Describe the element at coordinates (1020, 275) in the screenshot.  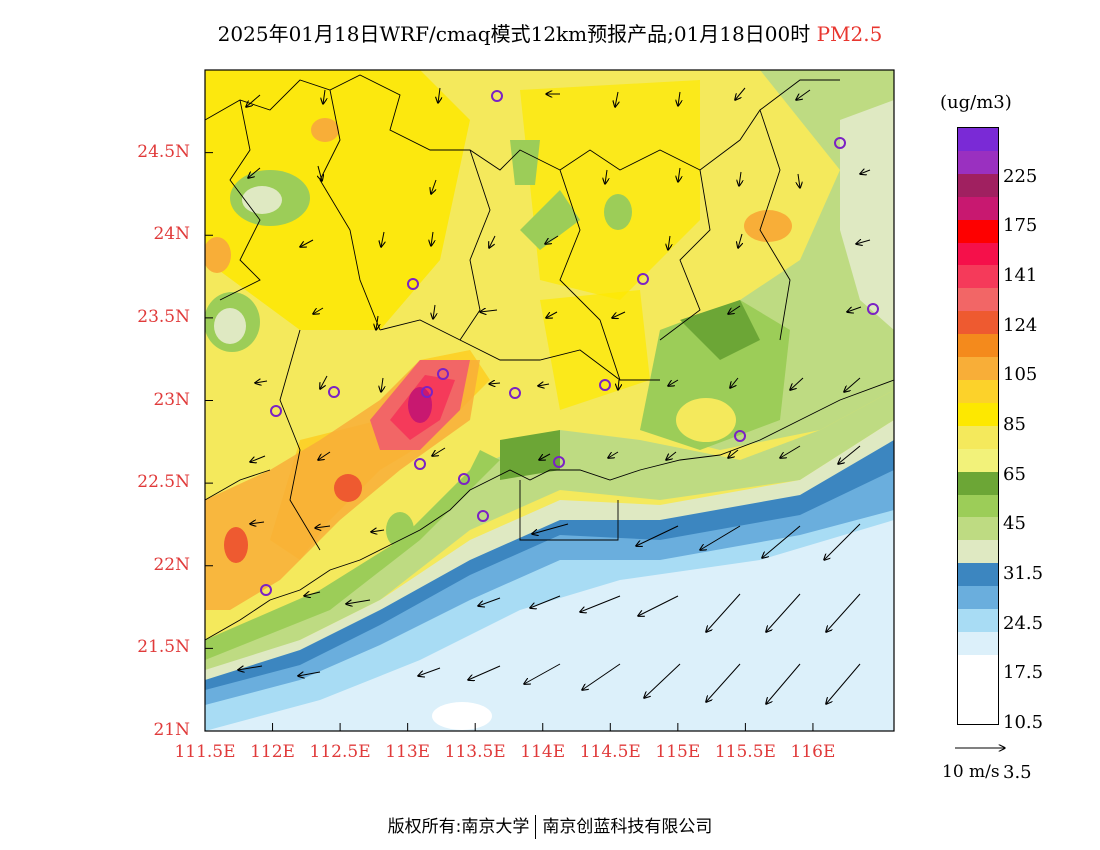
I see `colorbar-label: 141` at that location.